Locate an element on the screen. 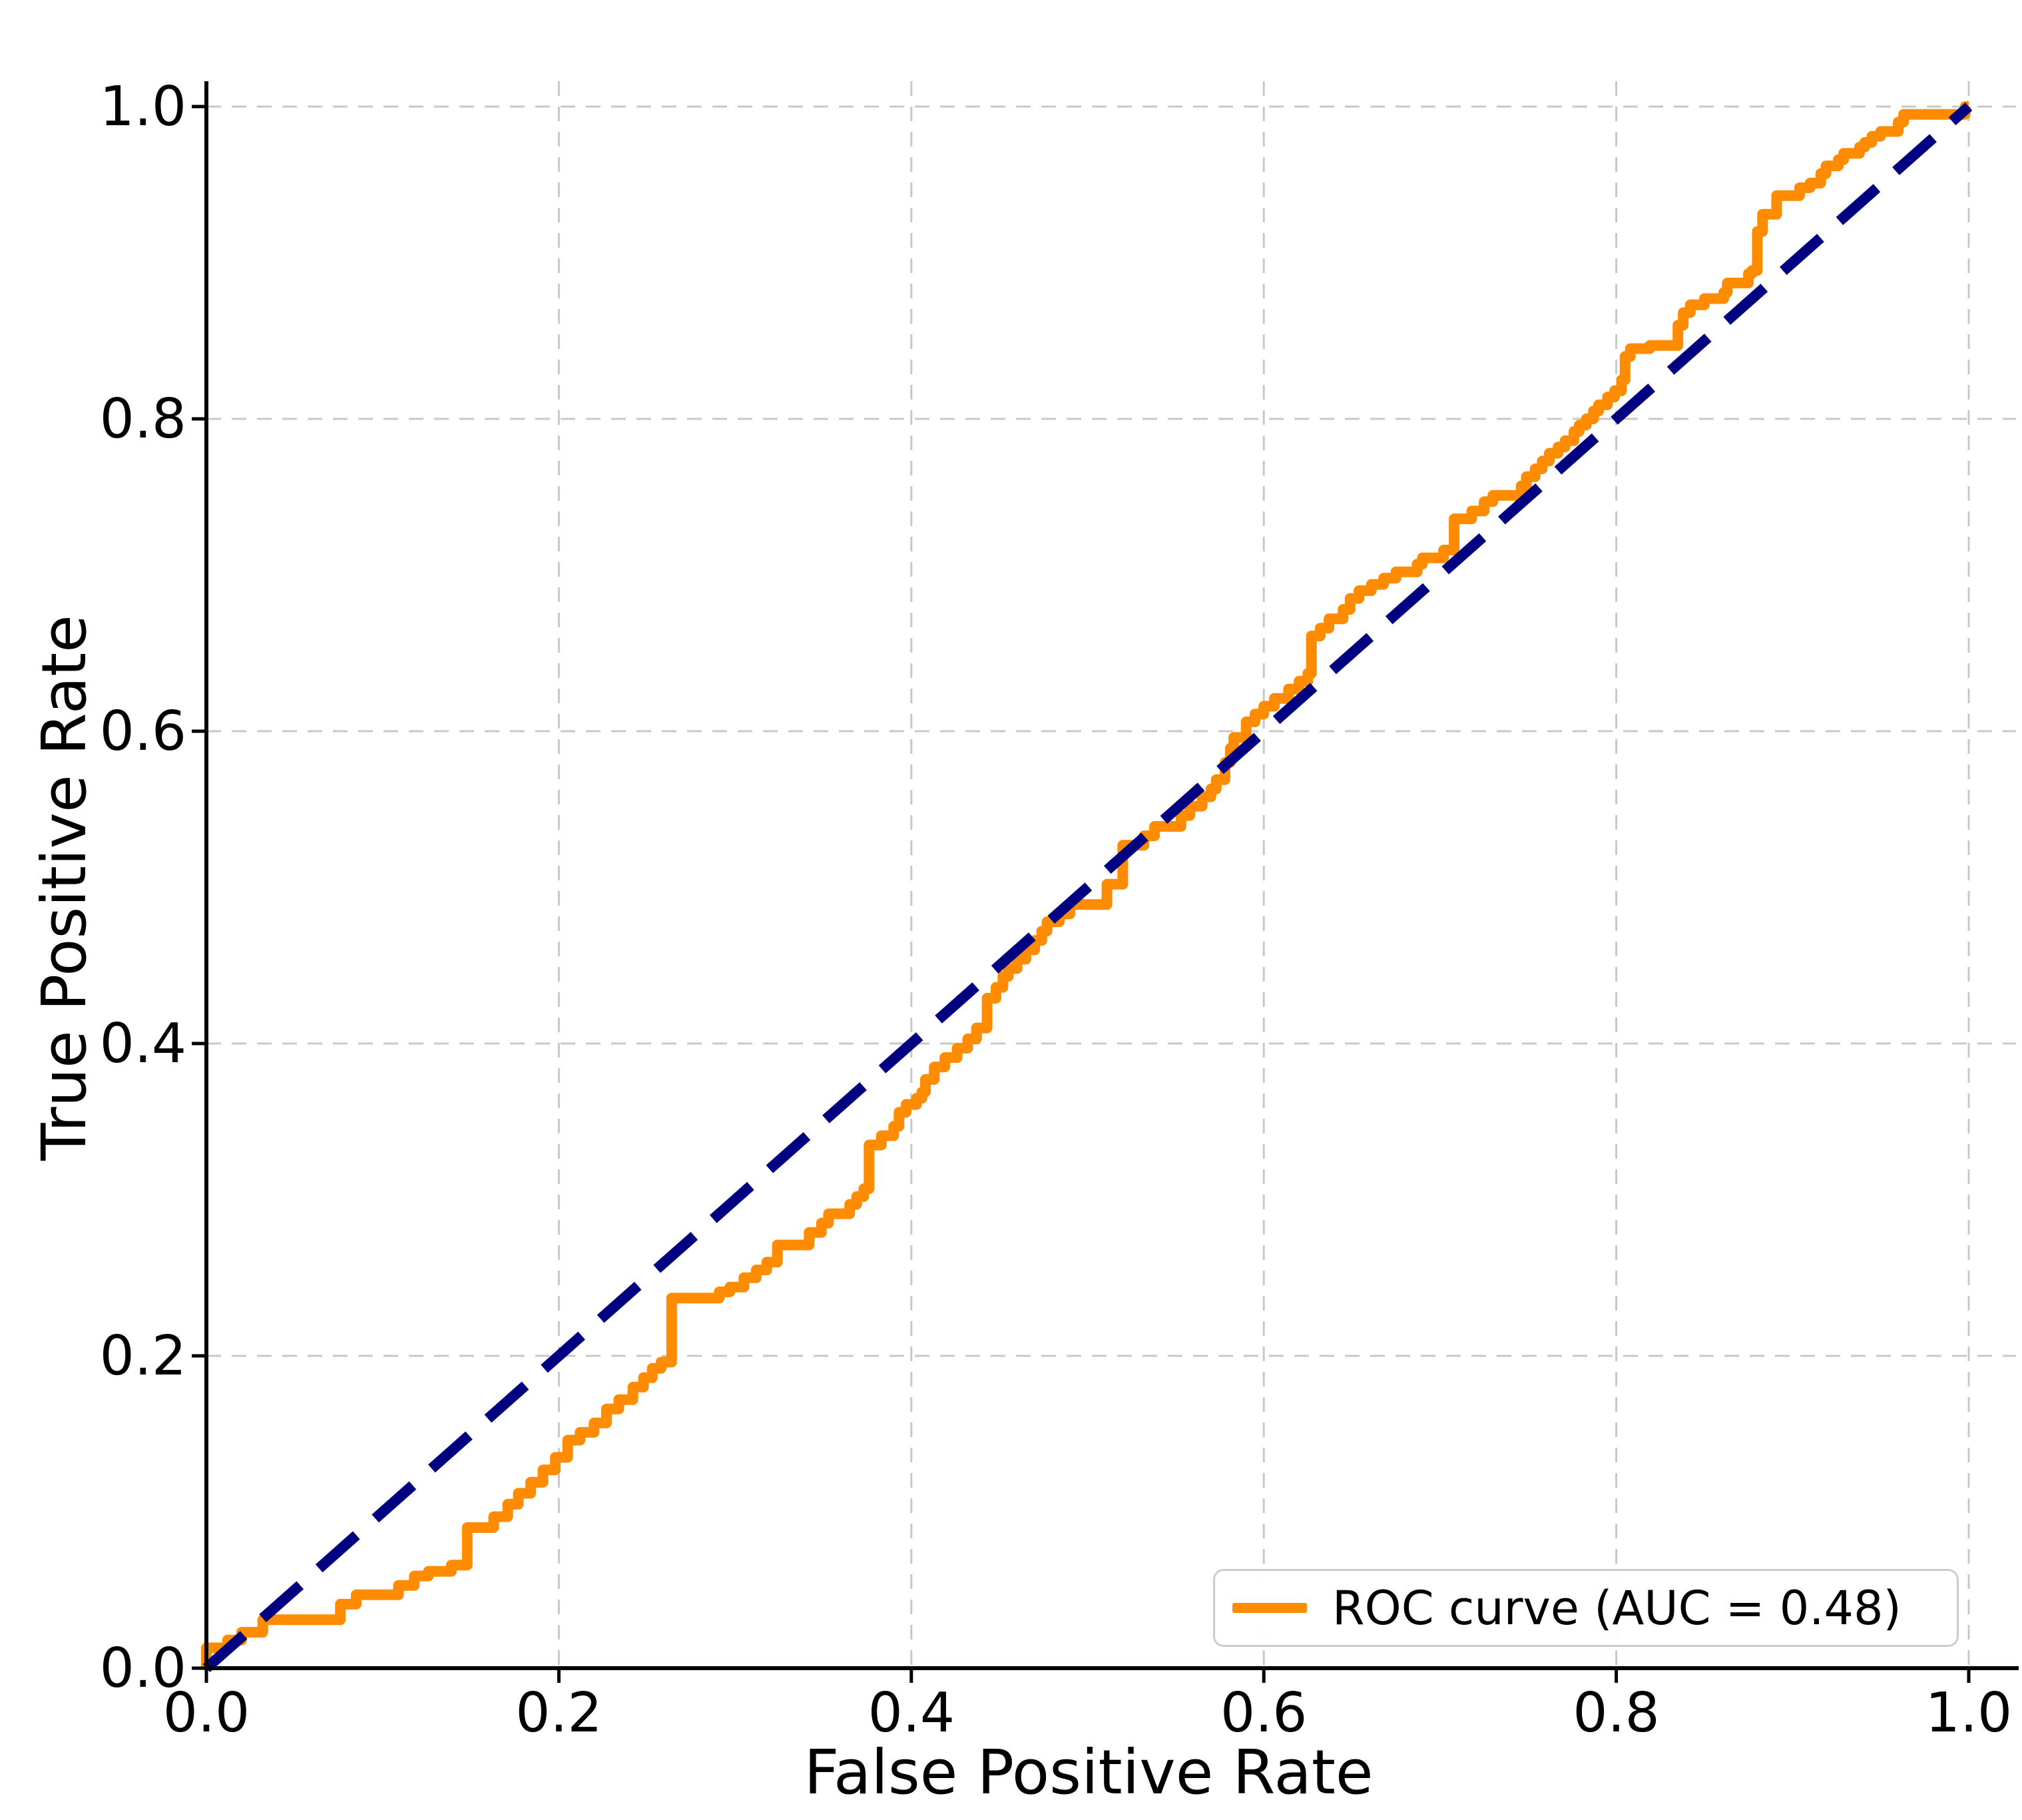 This screenshot has width=2022, height=1820. x-tick-label: 0.2 is located at coordinates (558, 1713).